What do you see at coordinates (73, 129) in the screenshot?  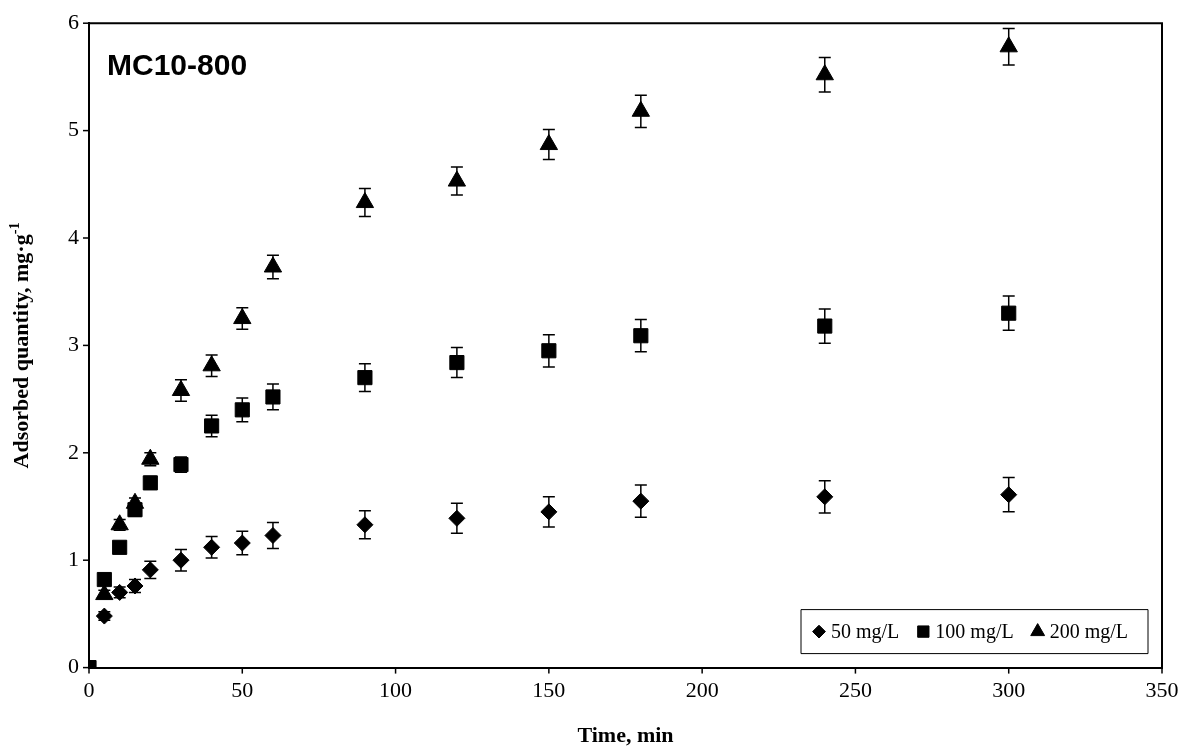 I see `y-tick-label: 5` at bounding box center [73, 129].